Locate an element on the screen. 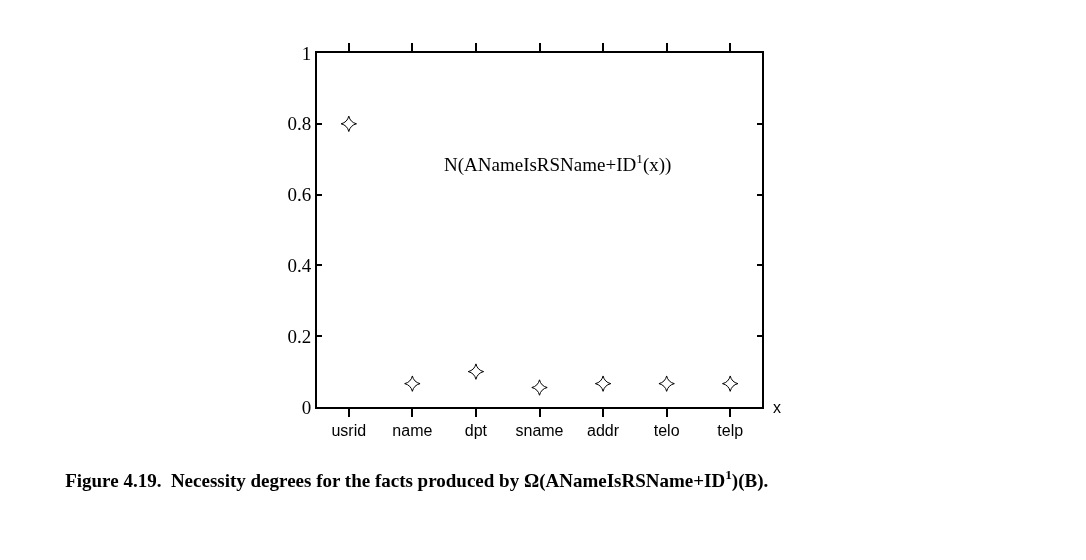  y-tick-label: 1 is located at coordinates (306, 53).